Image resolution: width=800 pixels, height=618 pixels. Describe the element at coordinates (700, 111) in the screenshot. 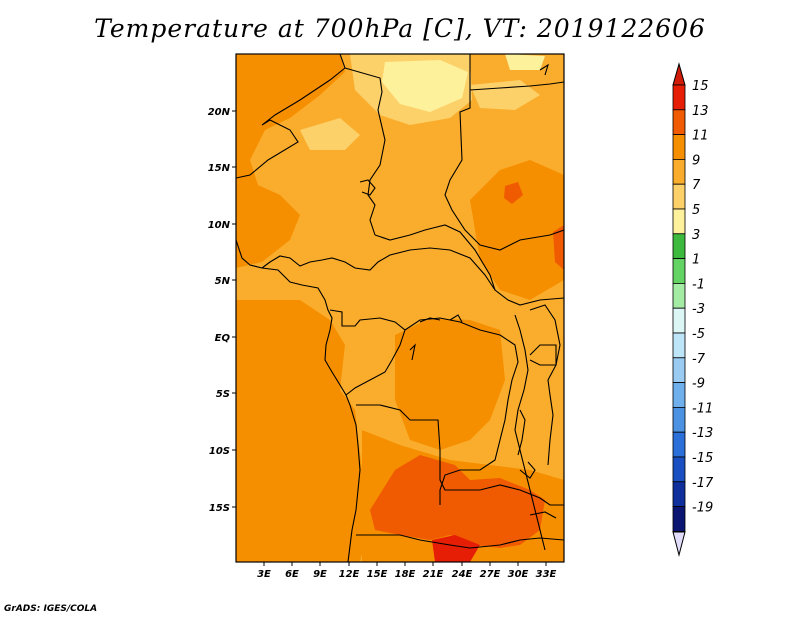

I see `colorbar-label: 13` at that location.